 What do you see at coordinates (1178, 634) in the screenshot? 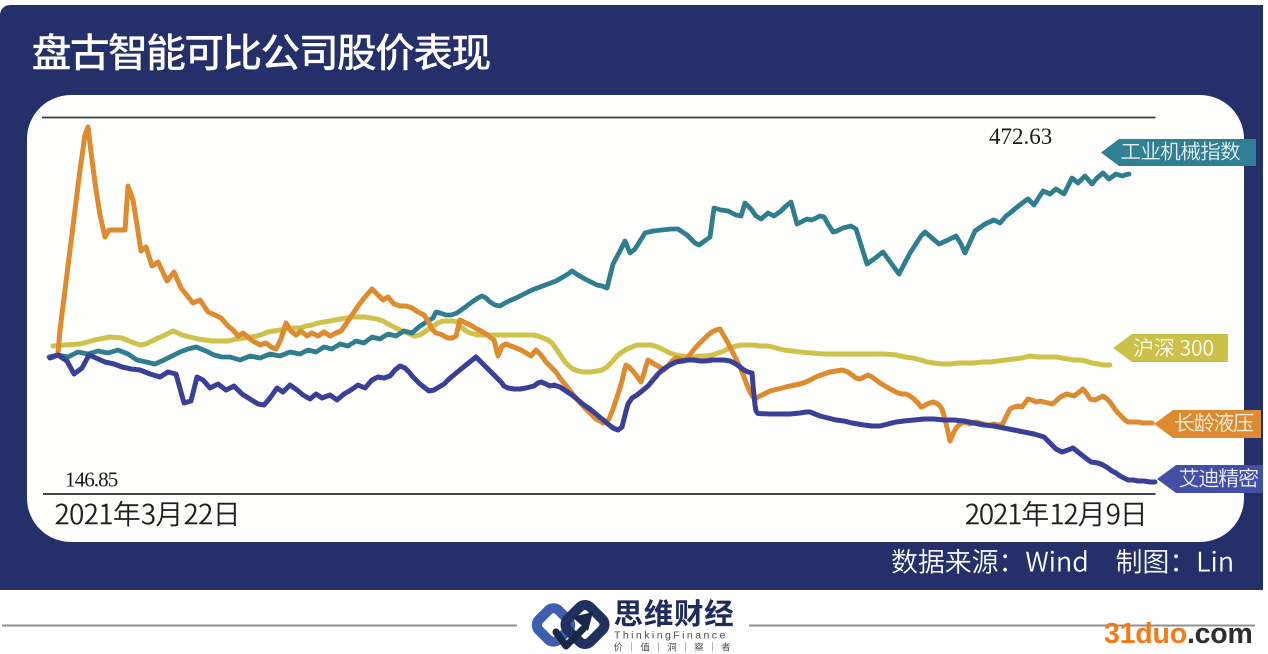
I see `svg-text: 31duo.com` at bounding box center [1178, 634].